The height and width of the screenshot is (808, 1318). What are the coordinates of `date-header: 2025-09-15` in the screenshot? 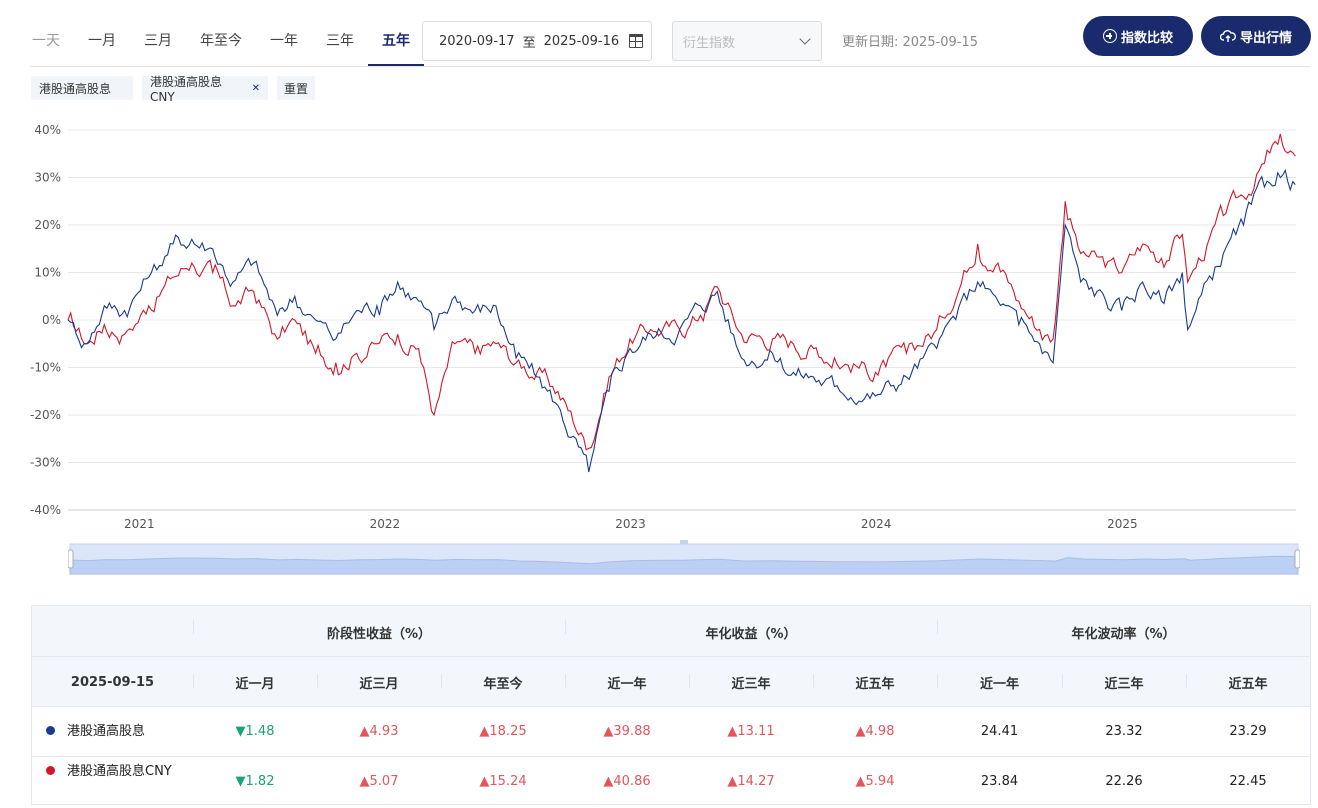 It's located at (112, 682).